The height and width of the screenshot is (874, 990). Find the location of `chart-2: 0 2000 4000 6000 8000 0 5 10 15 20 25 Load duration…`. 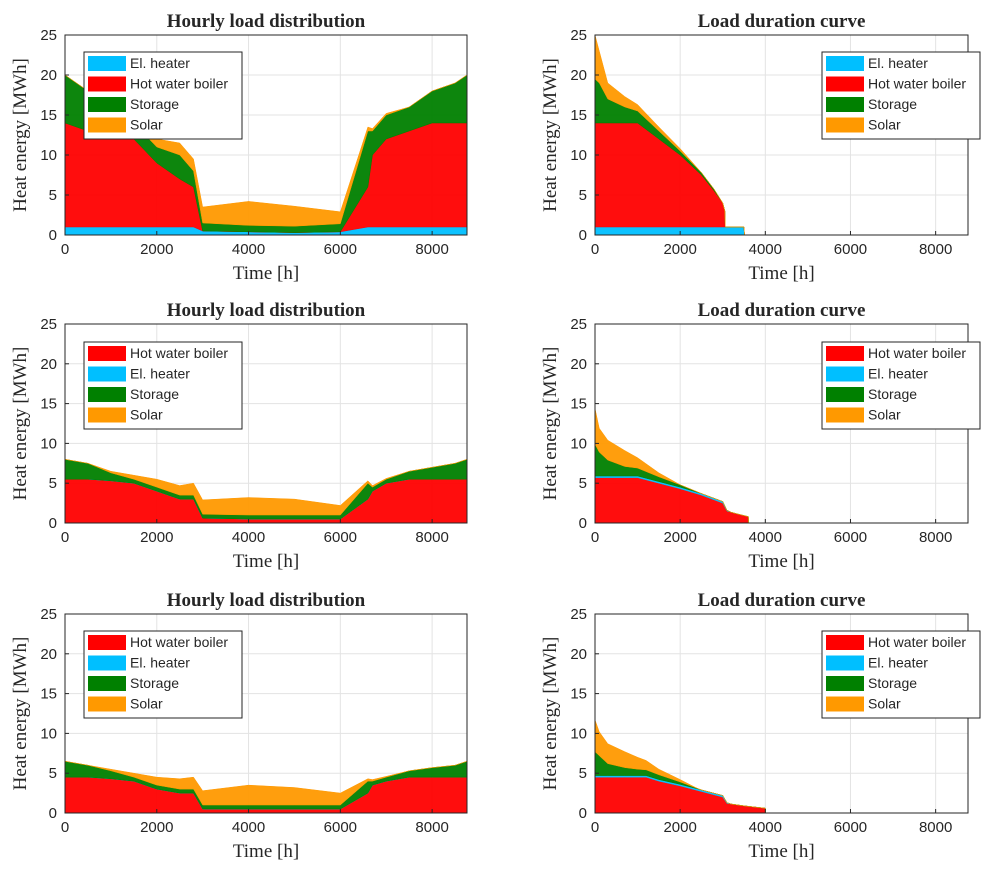

chart-2: 0 2000 4000 6000 8000 0 5 10 15 20 25 Load duration… is located at coordinates (760, 147).